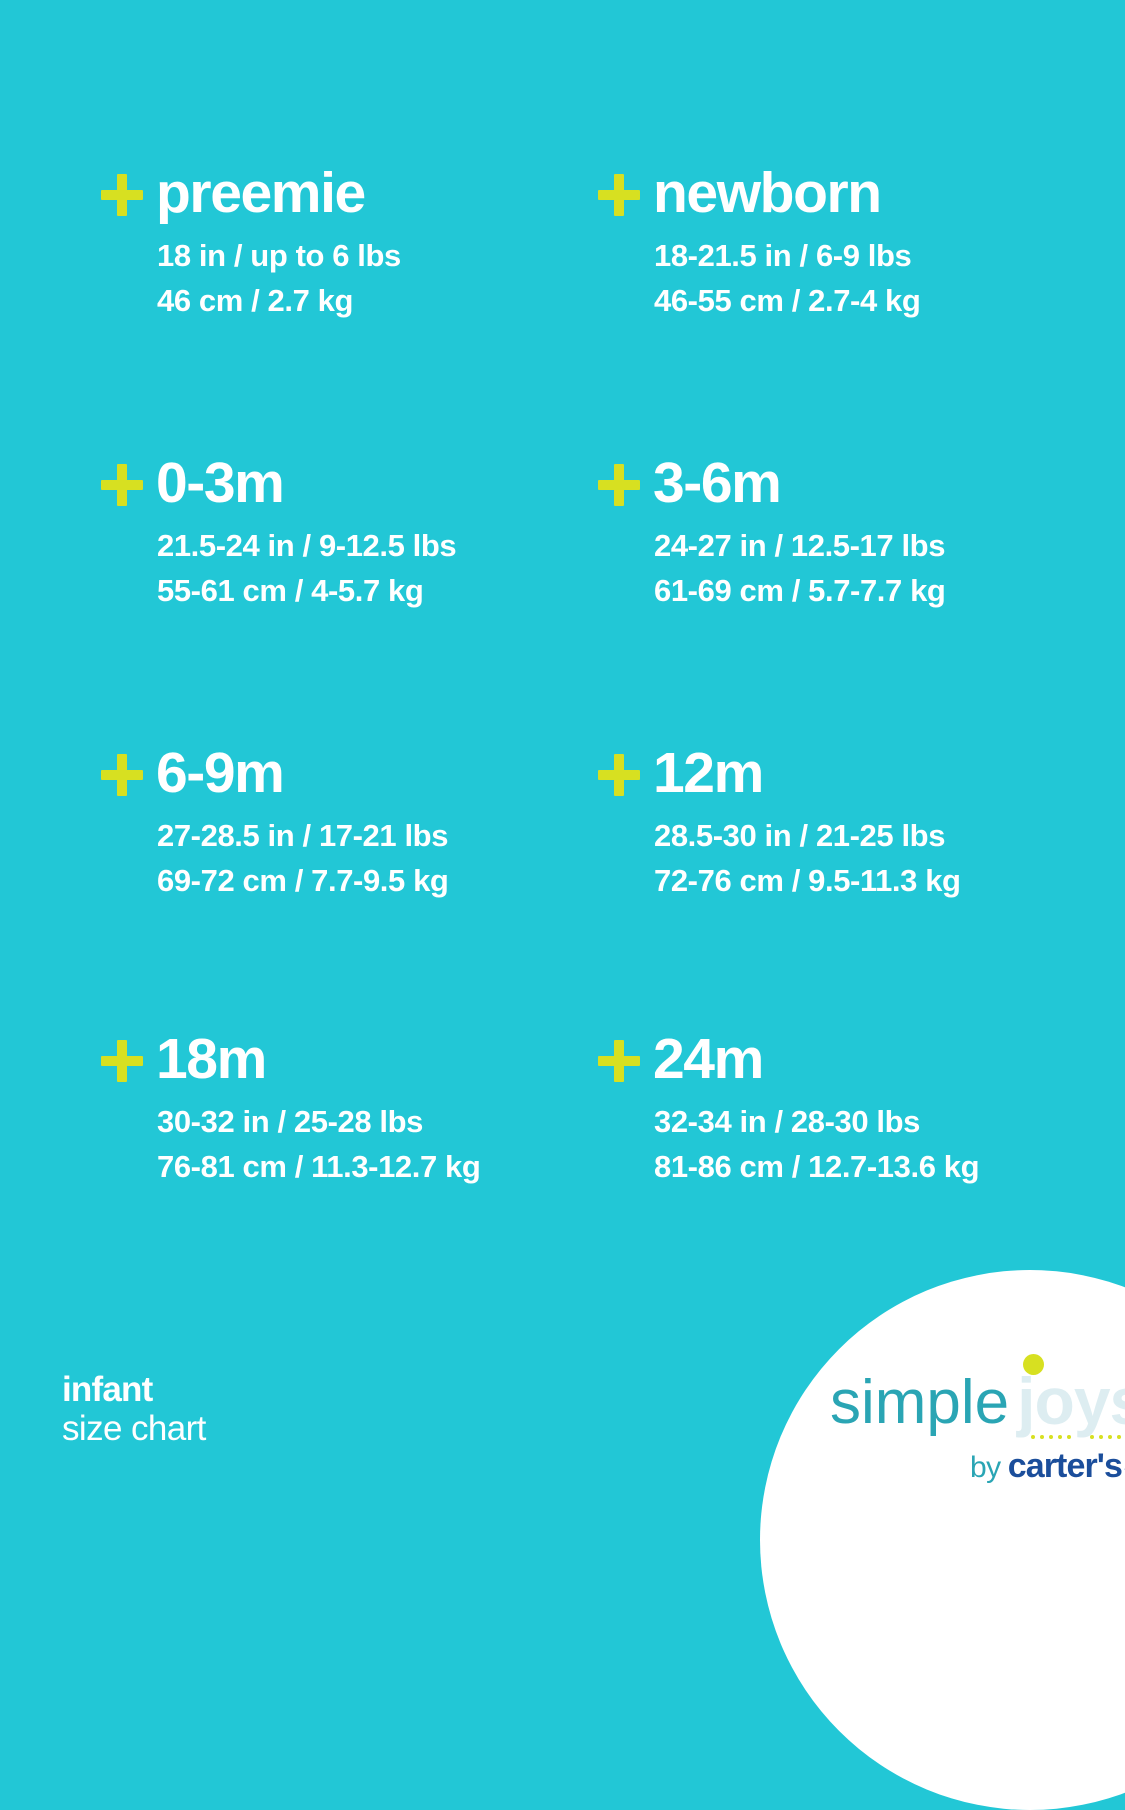 This screenshot has width=1125, height=1810. Describe the element at coordinates (255, 300) in the screenshot. I see `size-metric: 46 cm / 2.7 kg` at that location.